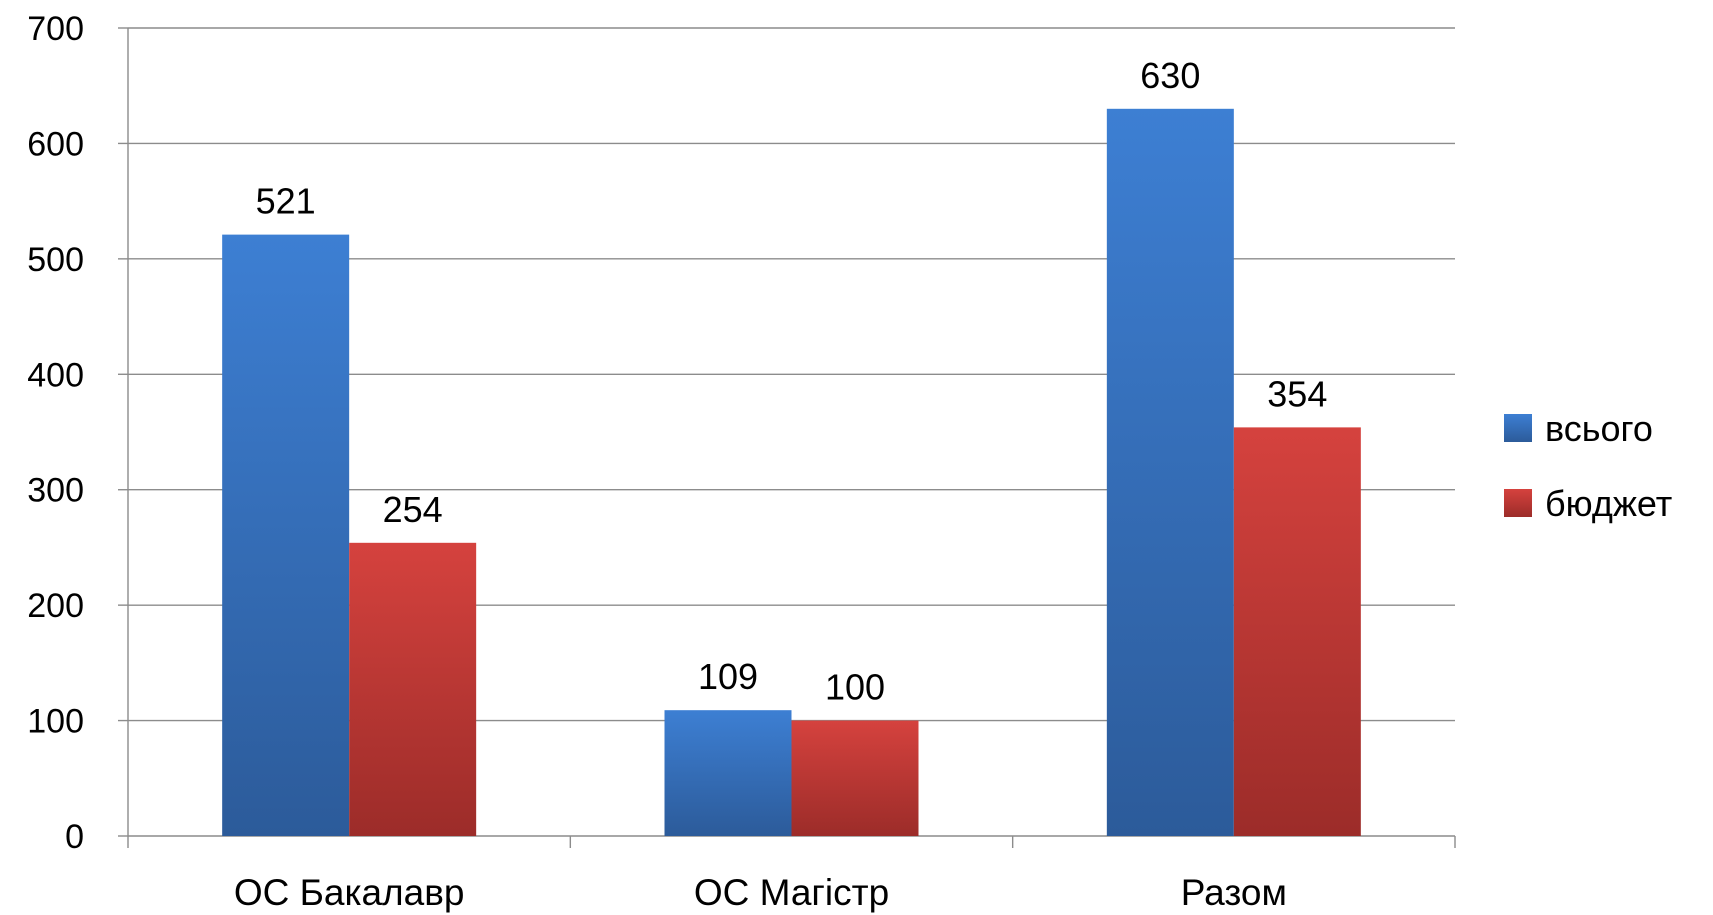 This screenshot has height=915, width=1713. I want to click on x-category-label: ОС Бакалавр, so click(349, 892).